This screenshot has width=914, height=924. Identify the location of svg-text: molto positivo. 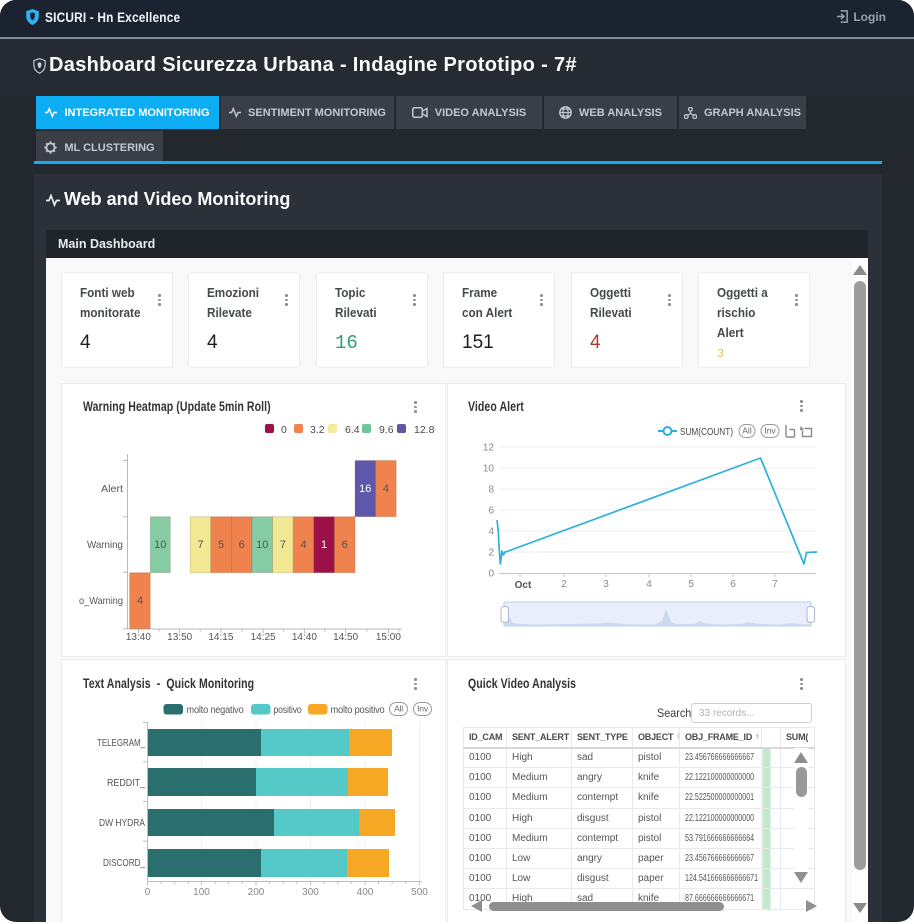
(358, 710).